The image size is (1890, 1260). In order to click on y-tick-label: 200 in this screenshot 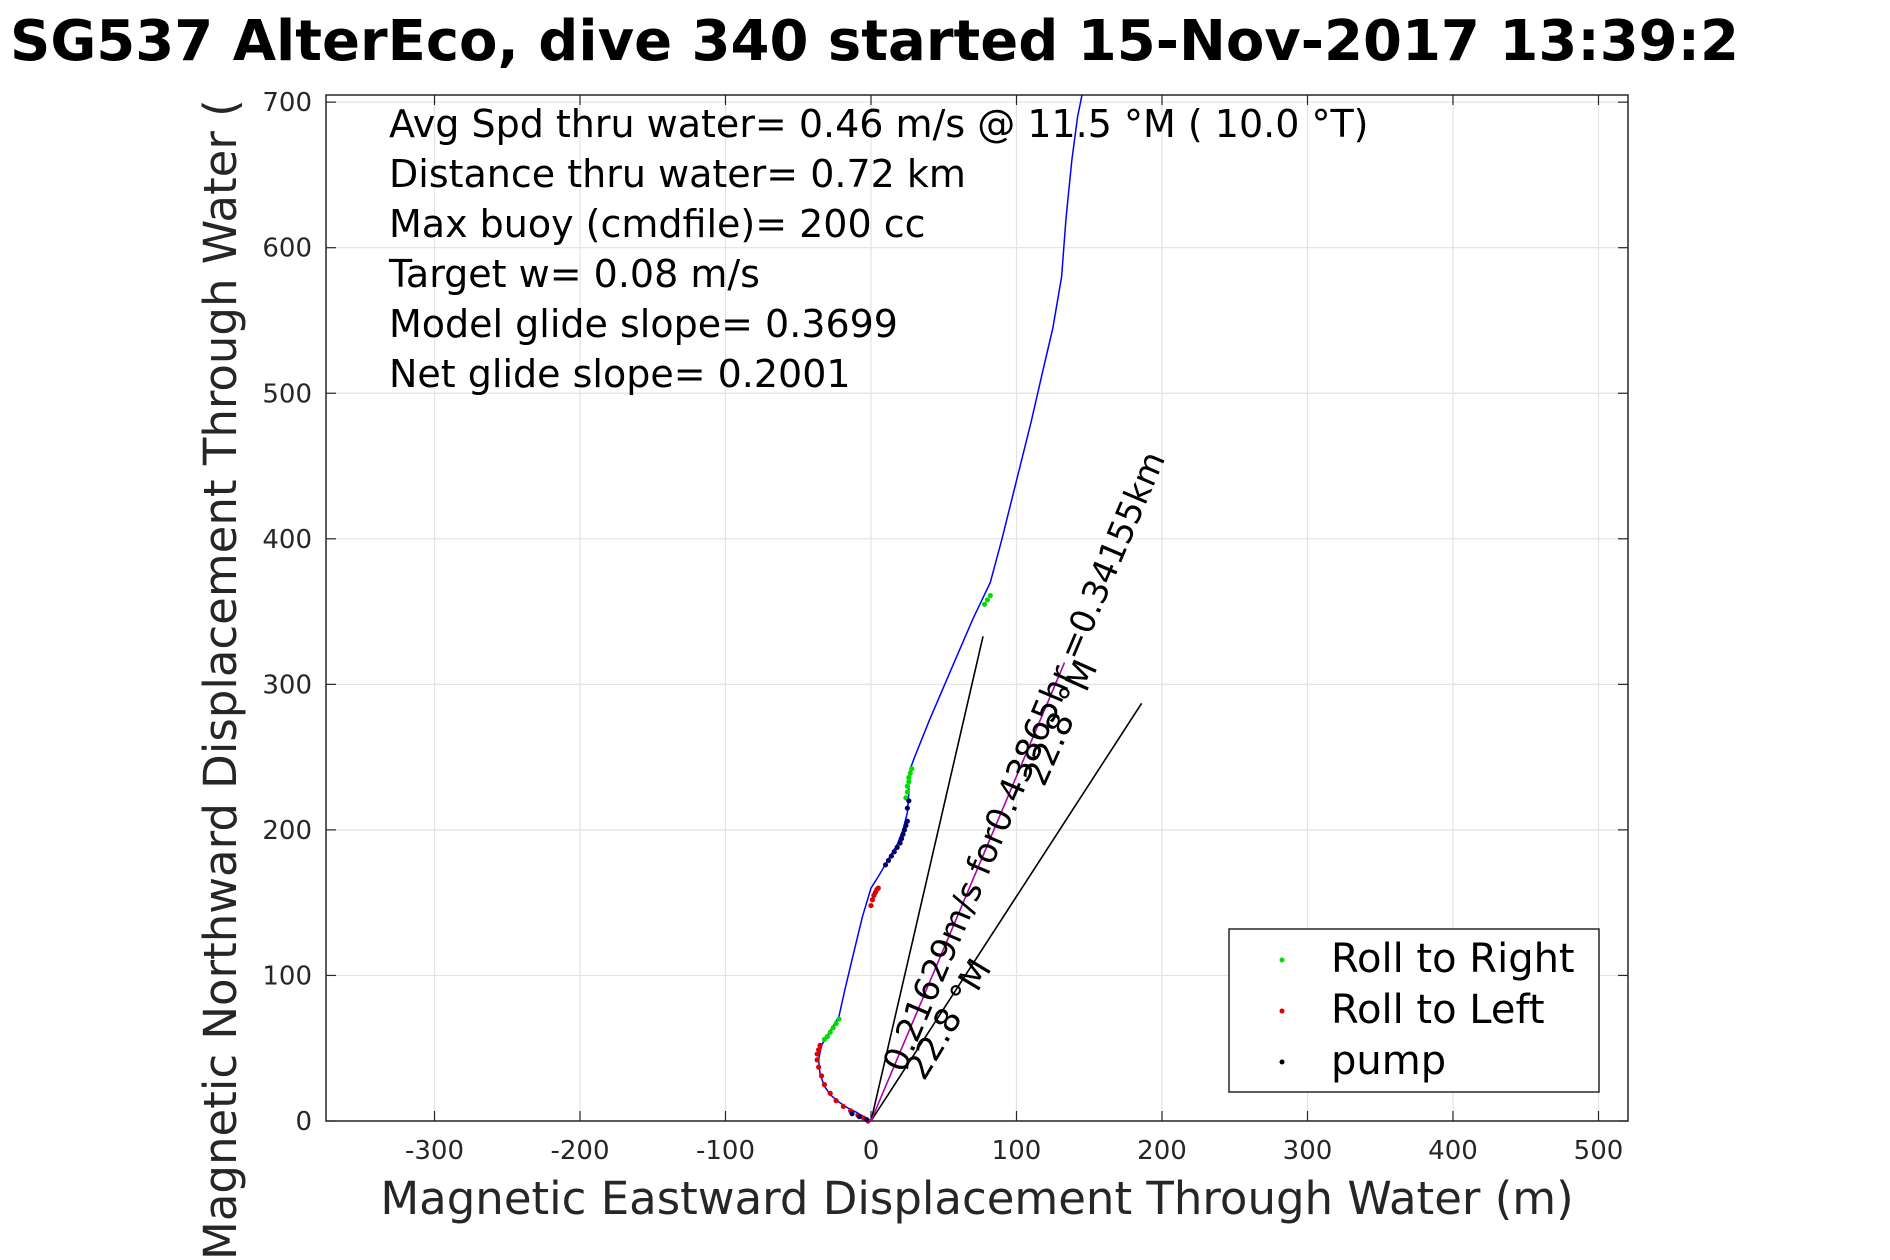, I will do `click(287, 831)`.